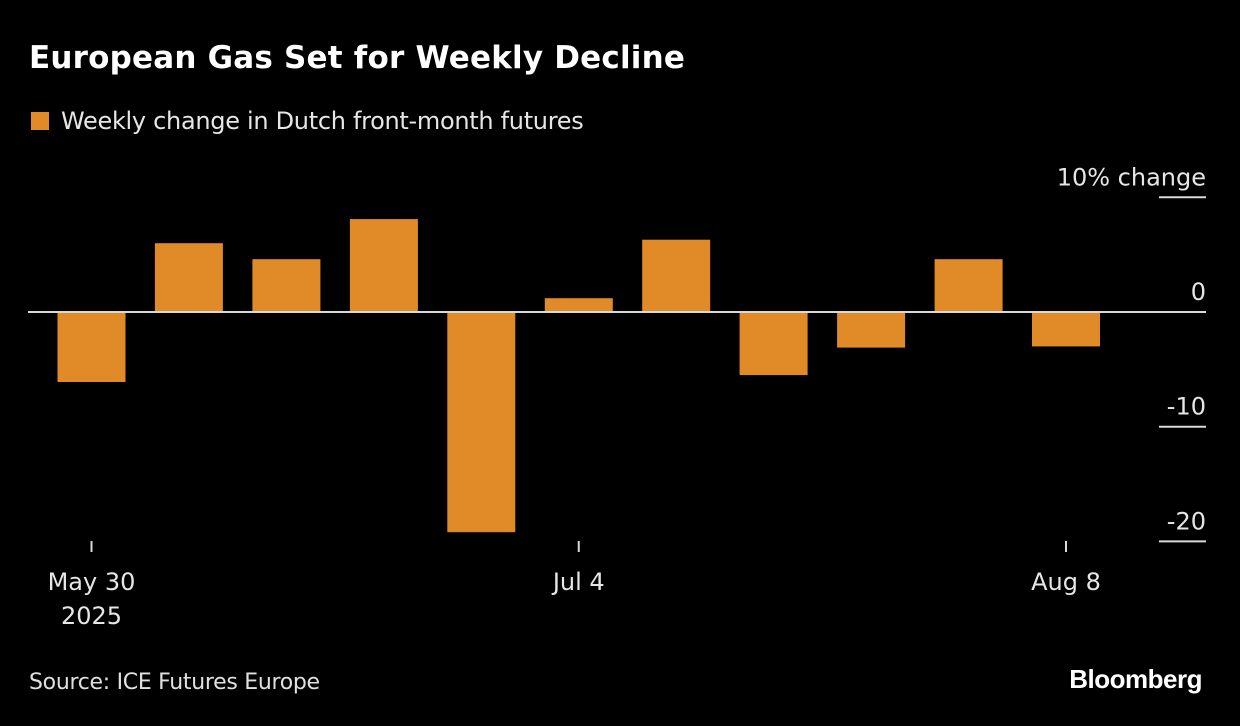  Describe the element at coordinates (1131, 177) in the screenshot. I see `y-tick-label: 10% change` at that location.